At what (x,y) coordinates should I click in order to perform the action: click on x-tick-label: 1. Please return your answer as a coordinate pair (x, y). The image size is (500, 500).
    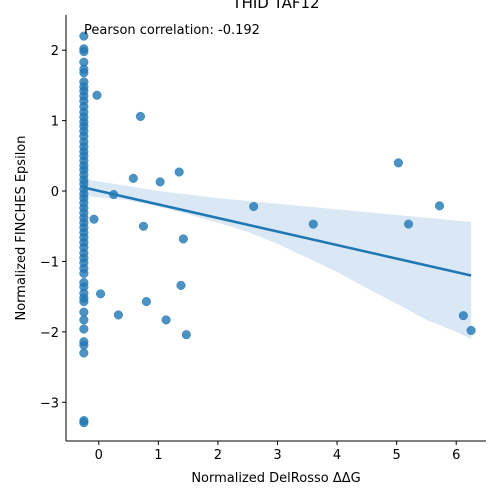
    Looking at the image, I should click on (158, 455).